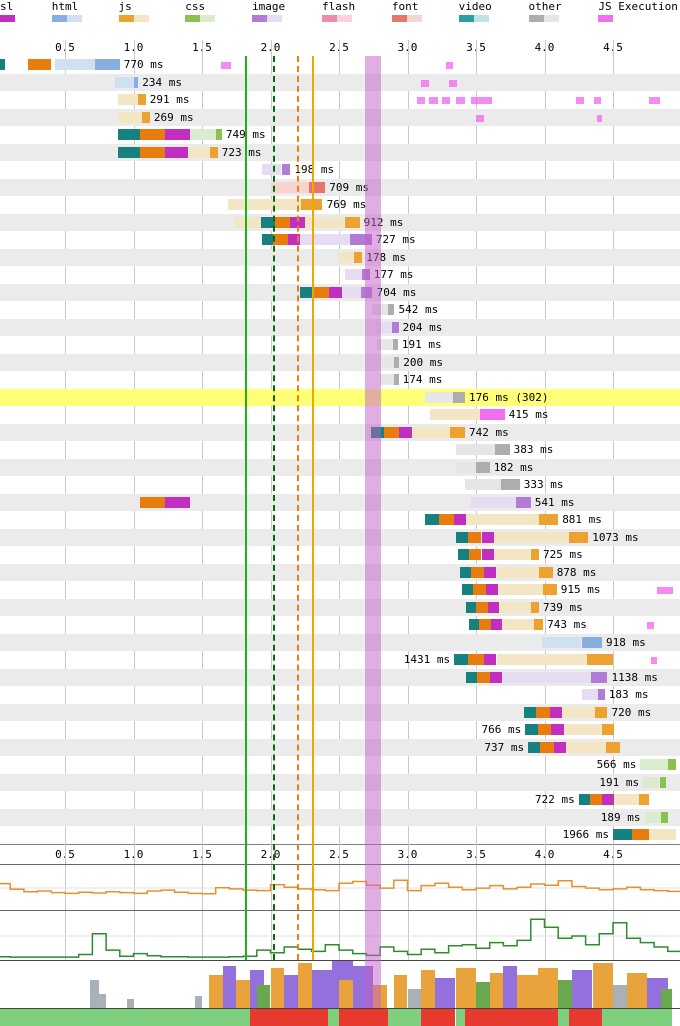 Image resolution: width=680 pixels, height=1026 pixels. Describe the element at coordinates (340, 100) in the screenshot. I see `request-row: 291 ms` at that location.